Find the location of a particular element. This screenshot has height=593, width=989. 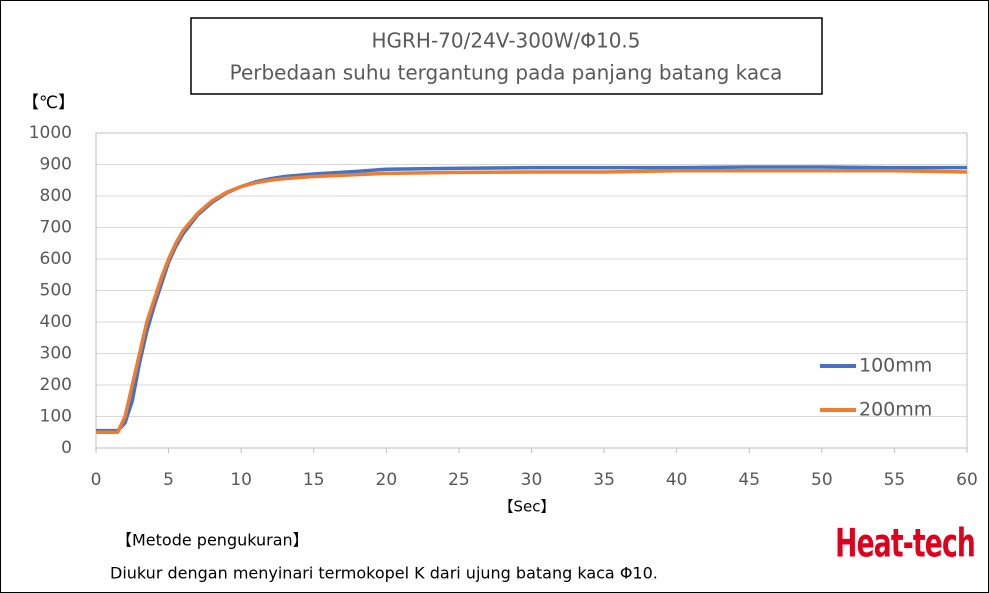

notes-title: 【Metode pengukuran】 is located at coordinates (212, 540).